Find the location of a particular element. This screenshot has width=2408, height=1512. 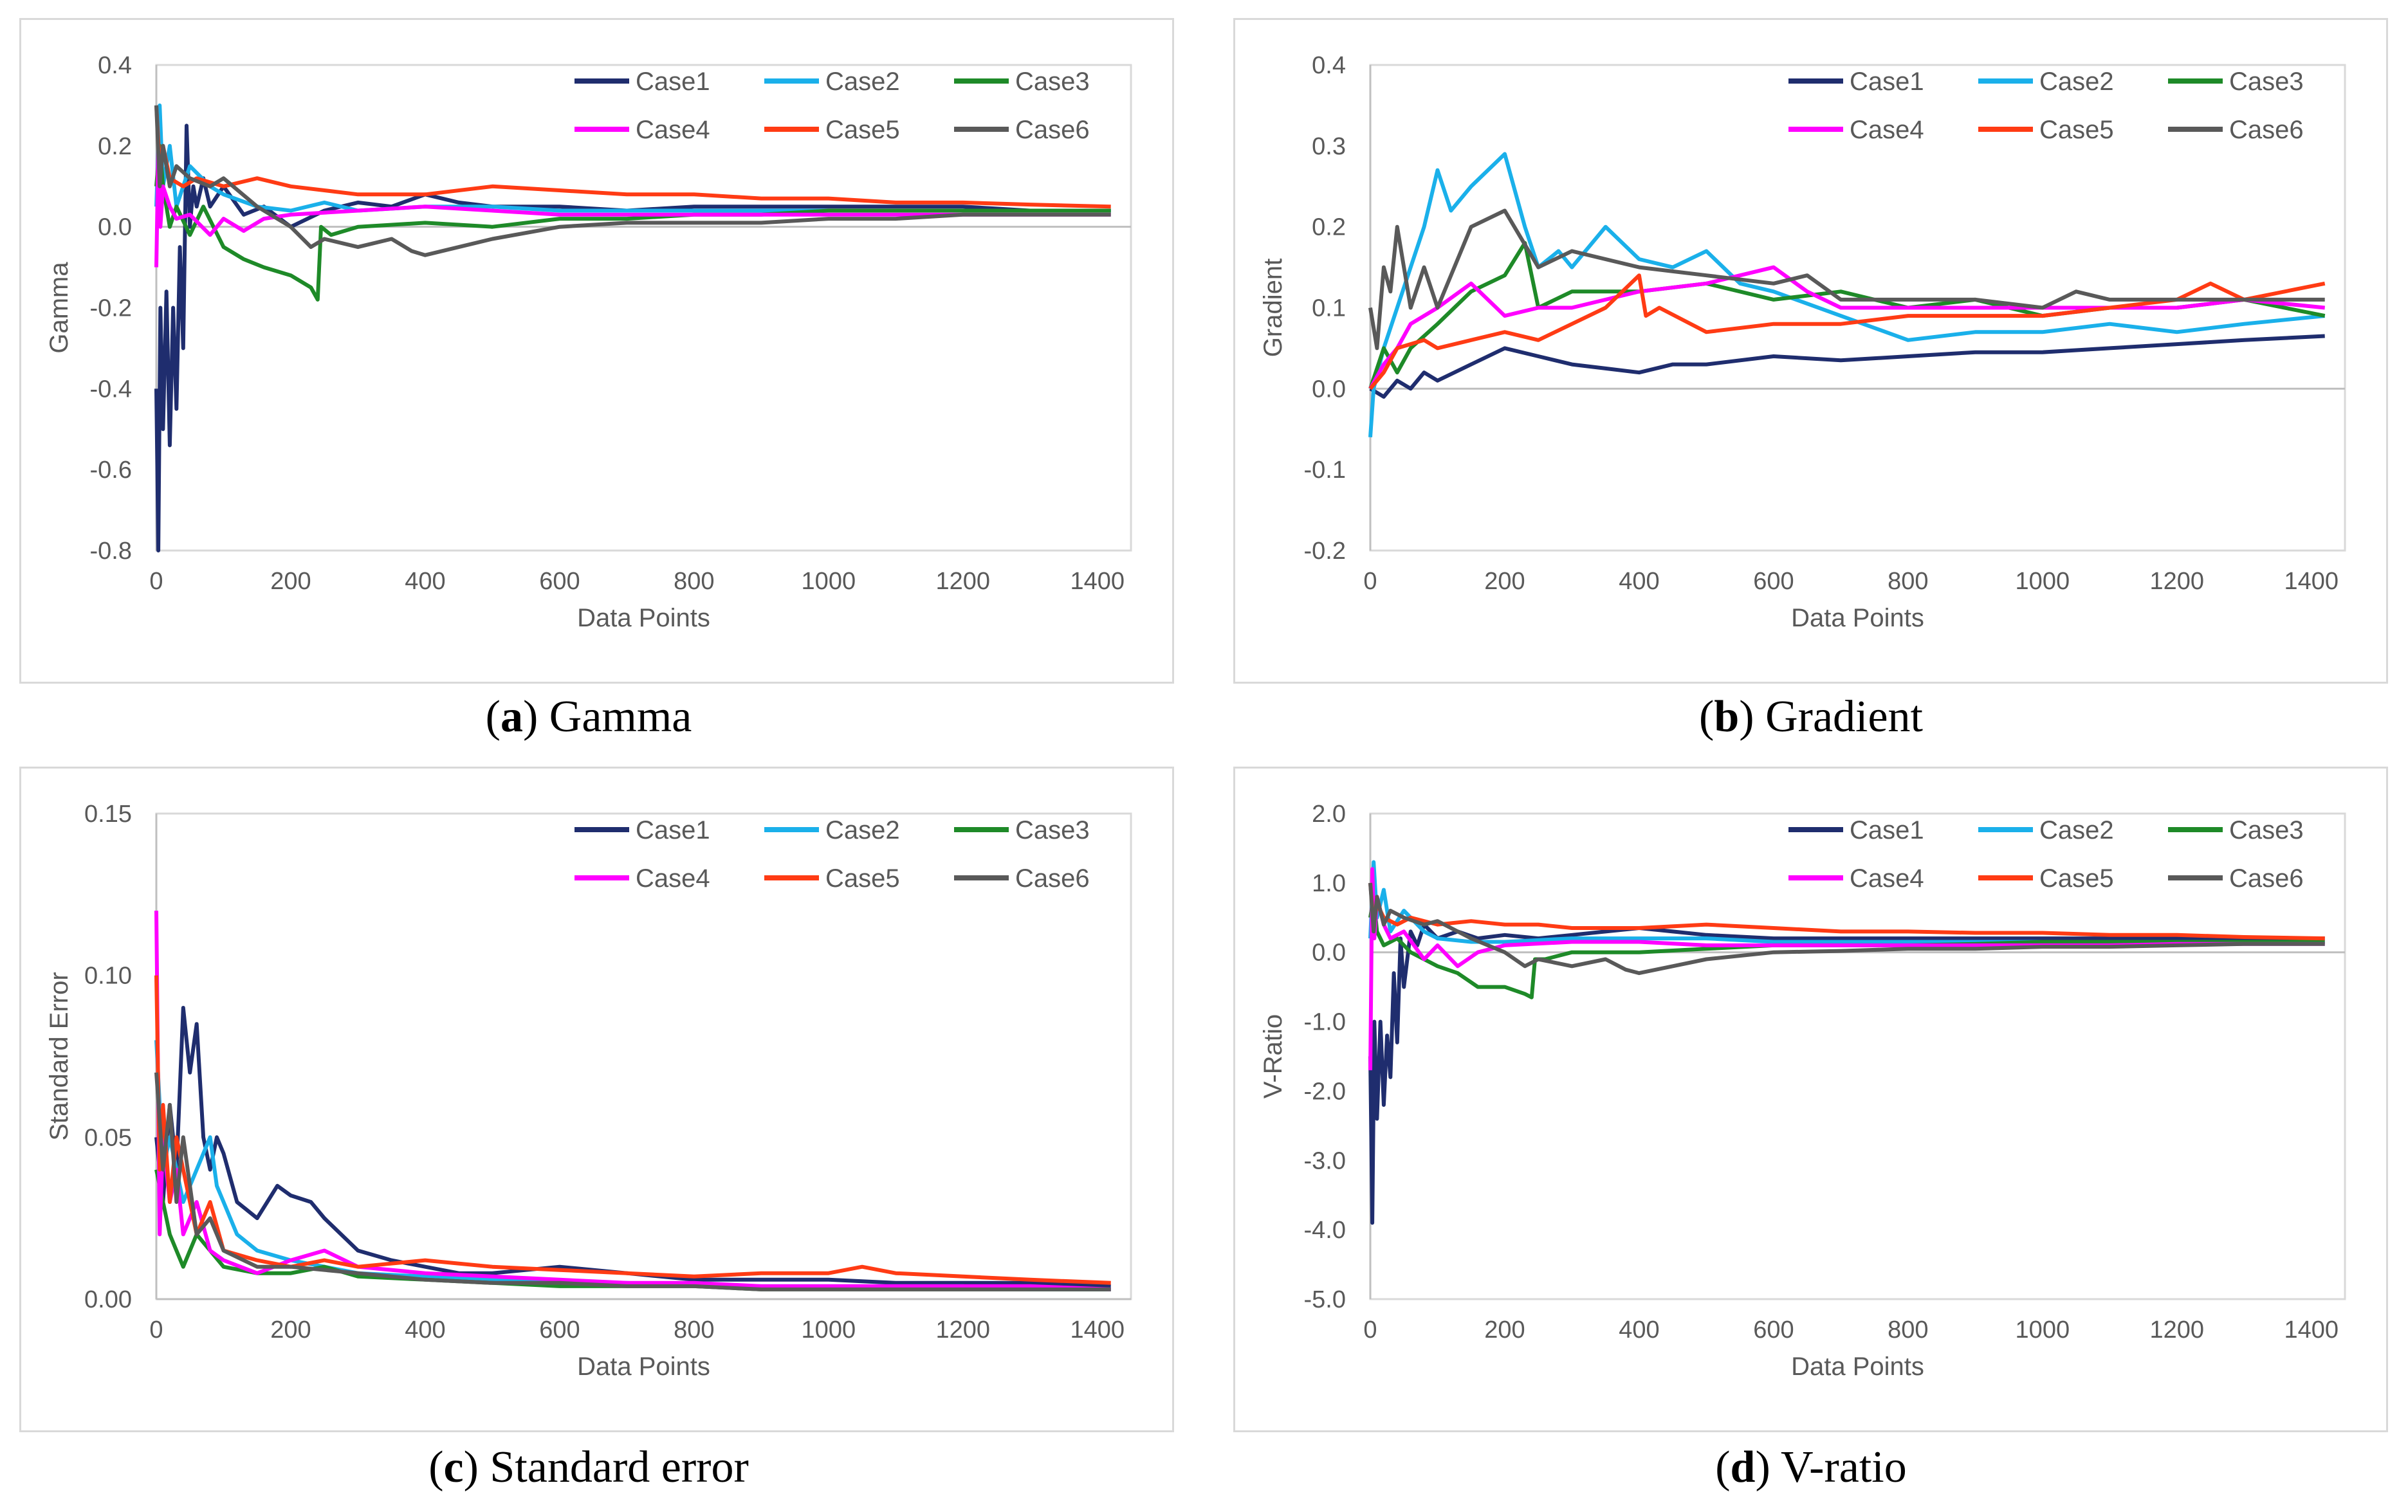

y-tick-label: 0.15 is located at coordinates (108, 814).